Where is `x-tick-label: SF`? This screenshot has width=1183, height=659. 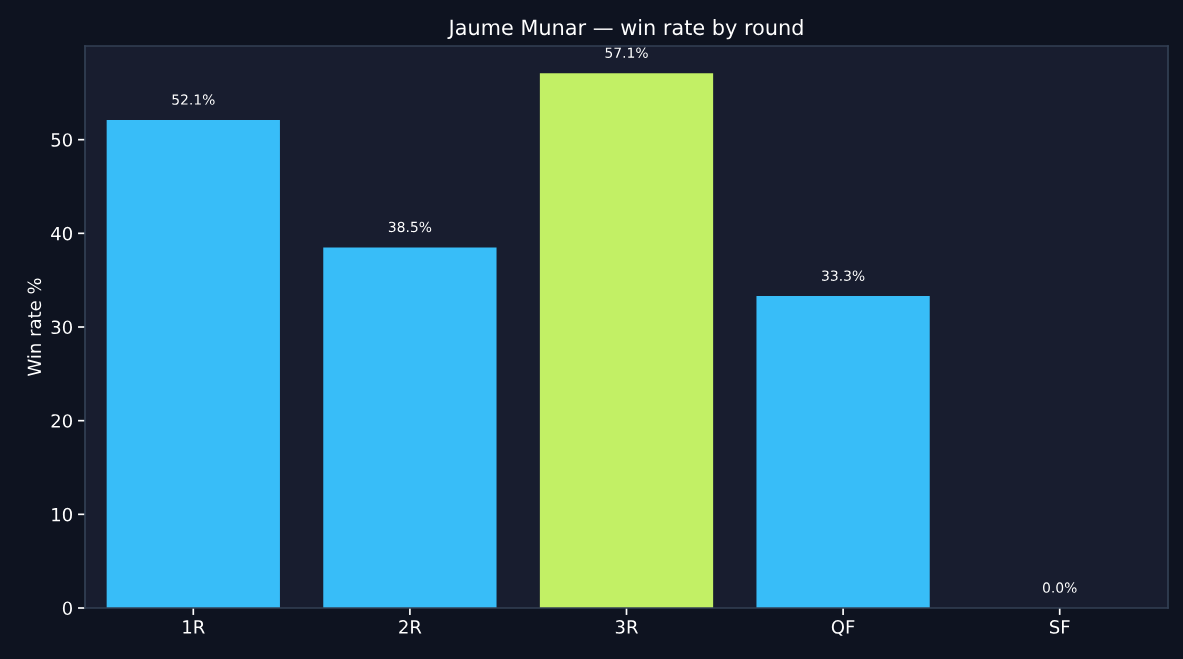 x-tick-label: SF is located at coordinates (1059, 627).